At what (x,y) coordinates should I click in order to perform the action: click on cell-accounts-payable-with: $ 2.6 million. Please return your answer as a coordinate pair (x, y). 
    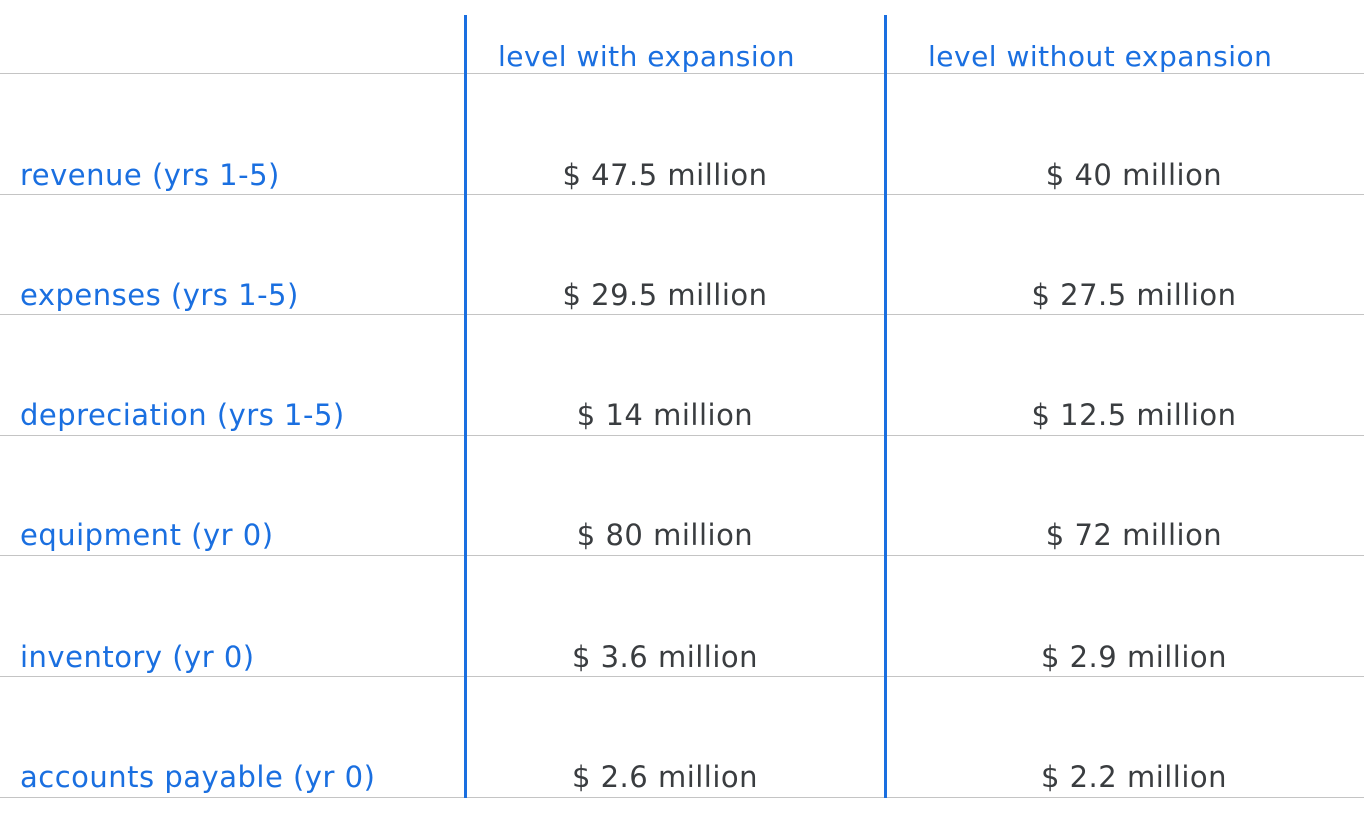
    Looking at the image, I should click on (665, 777).